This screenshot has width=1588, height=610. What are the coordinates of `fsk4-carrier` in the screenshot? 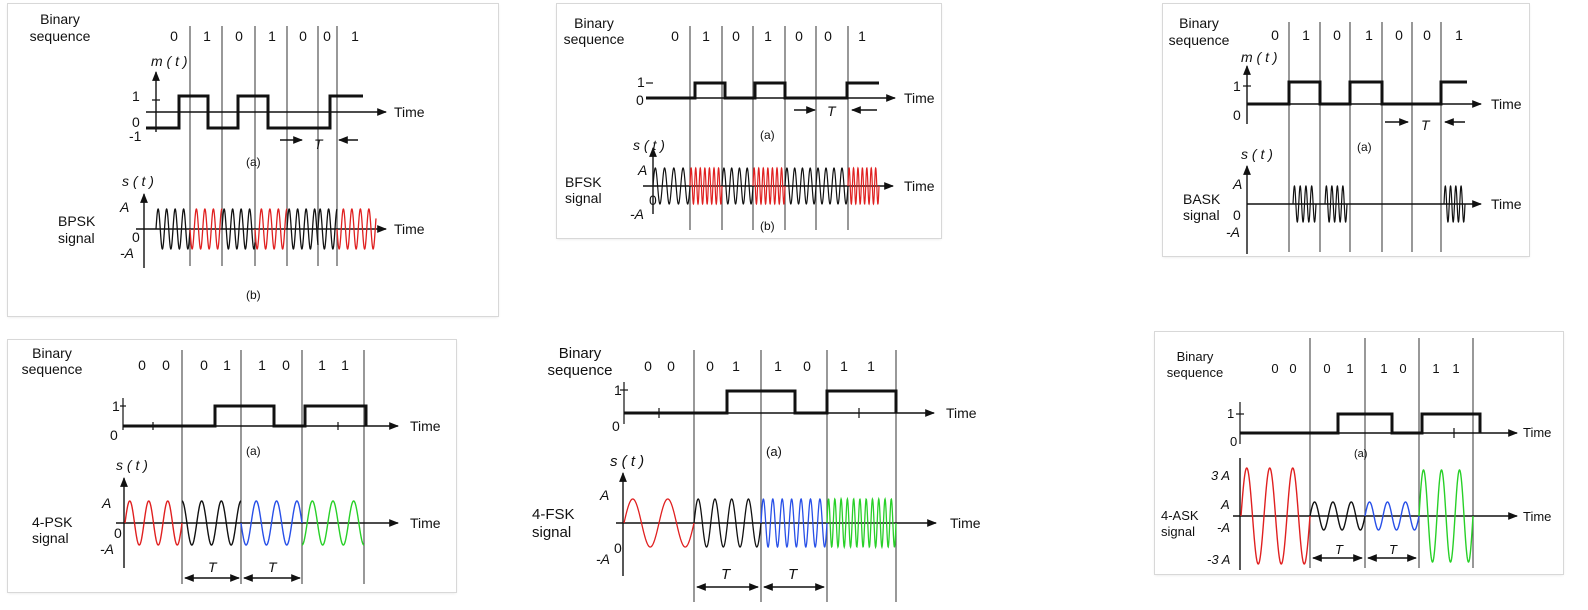 It's located at (760, 523).